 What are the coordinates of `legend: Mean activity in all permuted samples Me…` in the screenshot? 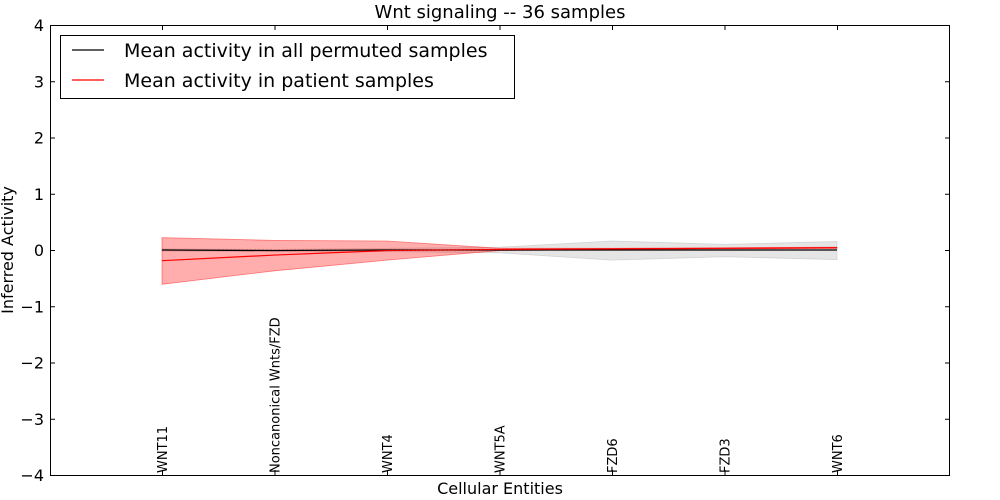 It's located at (287, 67).